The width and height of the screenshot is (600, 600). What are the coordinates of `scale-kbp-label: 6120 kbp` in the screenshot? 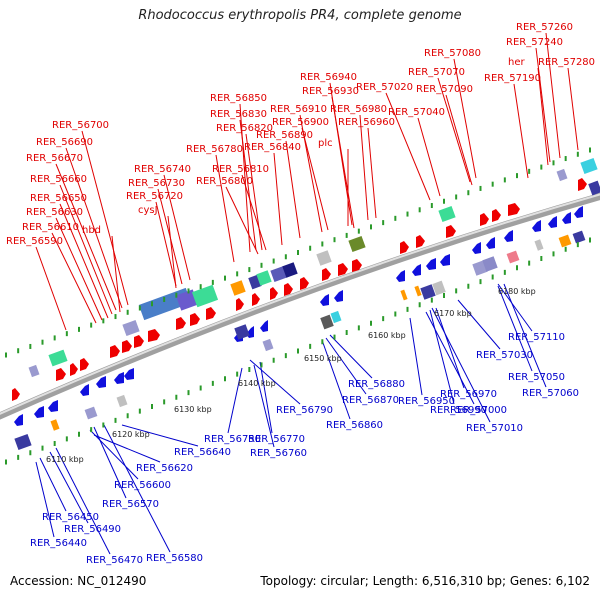 It's located at (131, 434).